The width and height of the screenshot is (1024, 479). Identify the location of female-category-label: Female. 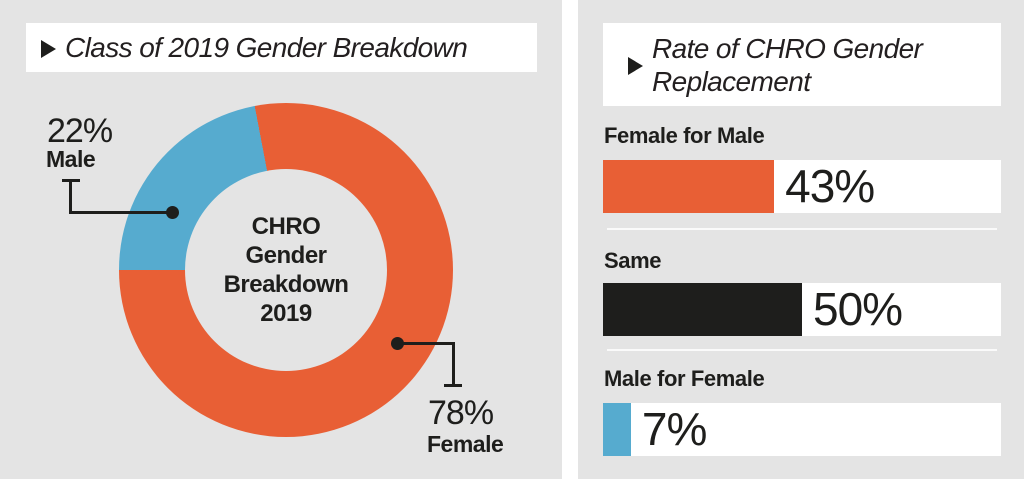
(465, 444).